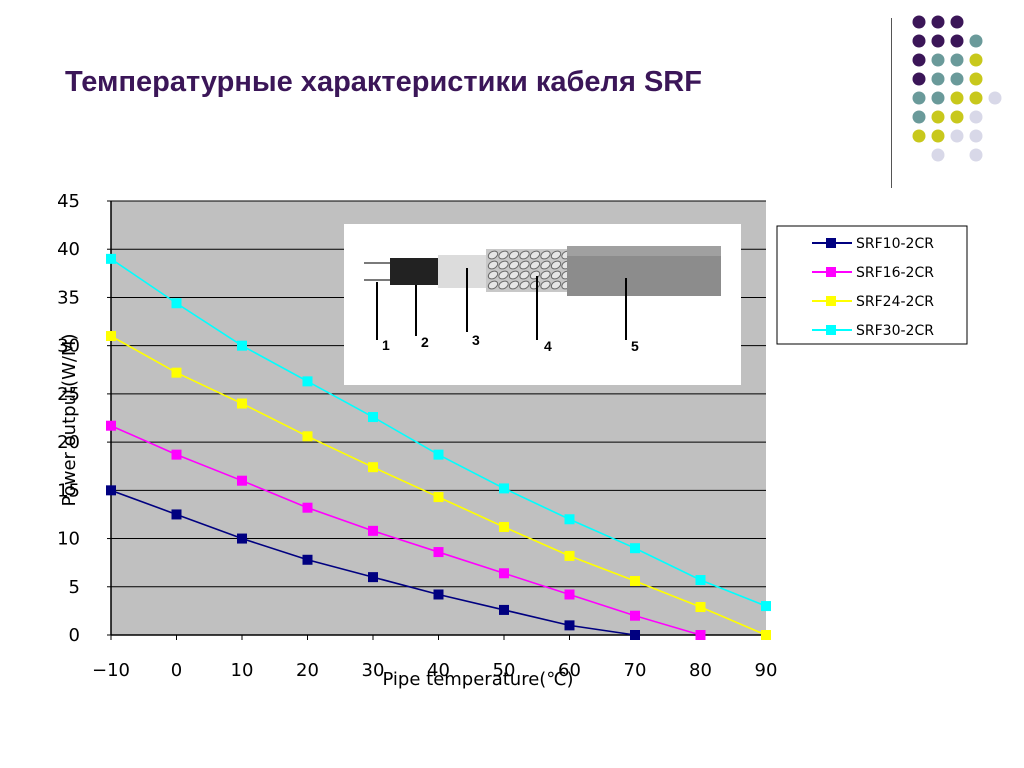 The height and width of the screenshot is (768, 1024). Describe the element at coordinates (895, 331) in the screenshot. I see `legend-label: SRF30-2CR` at that location.